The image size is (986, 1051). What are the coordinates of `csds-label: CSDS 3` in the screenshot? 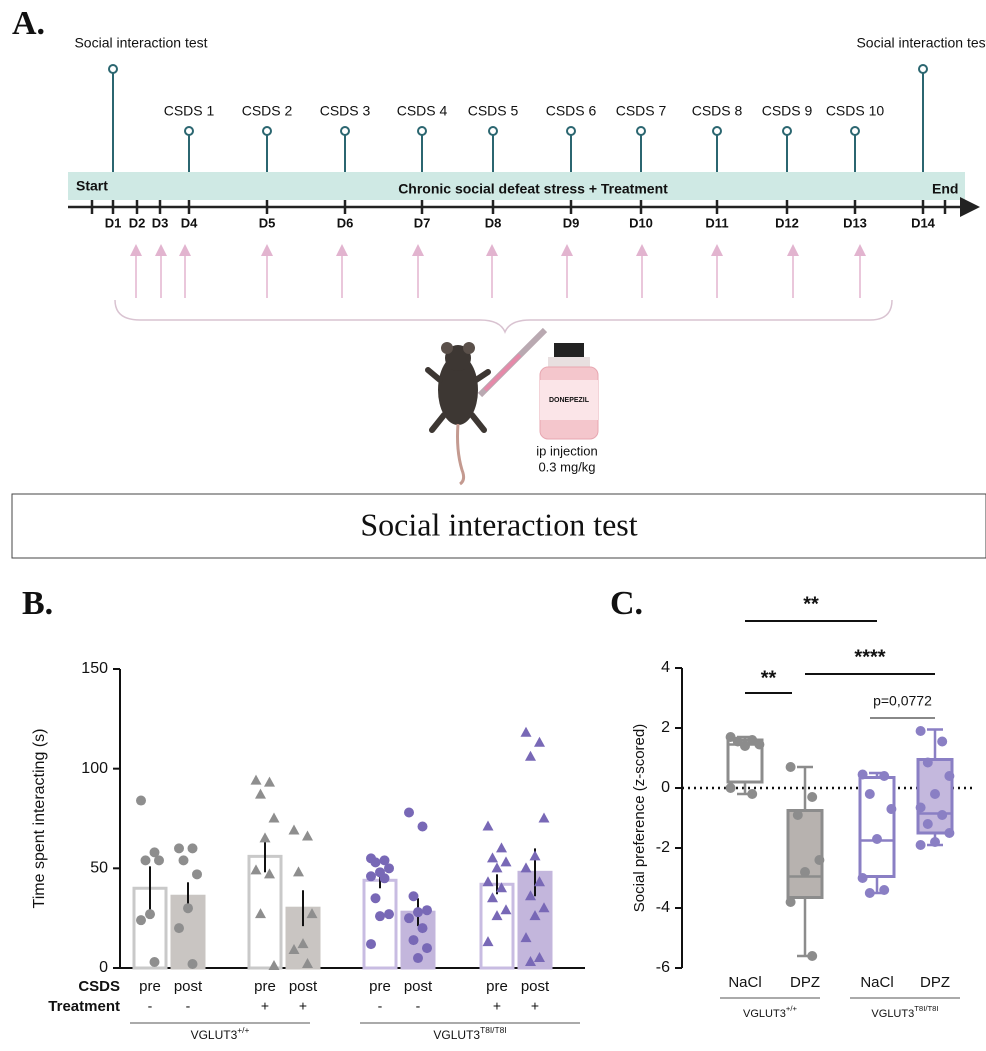 It's located at (345, 111).